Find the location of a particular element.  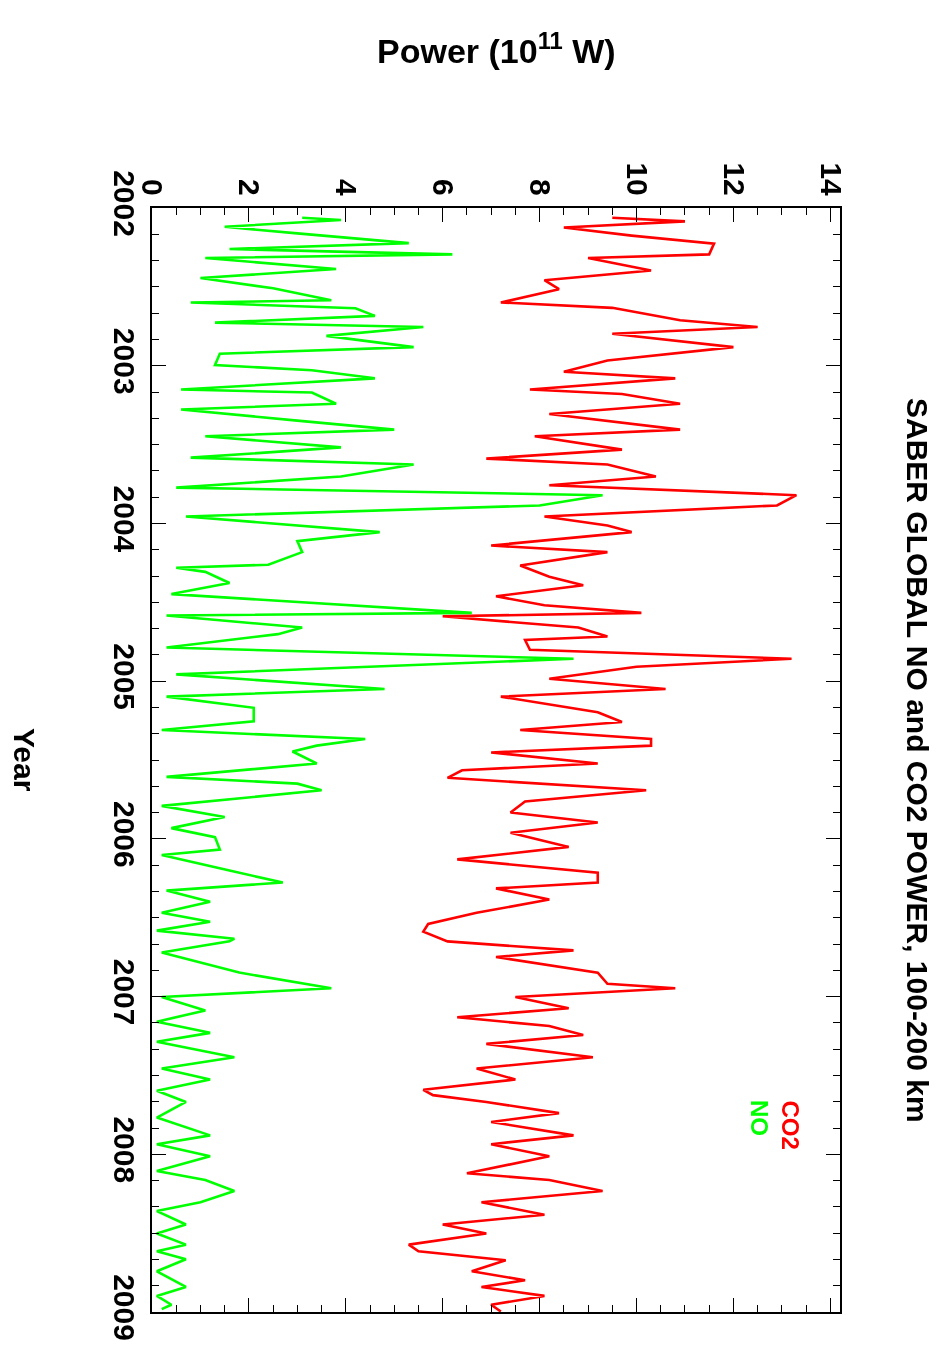

y-axis-title: Year is located at coordinates (24, 760).